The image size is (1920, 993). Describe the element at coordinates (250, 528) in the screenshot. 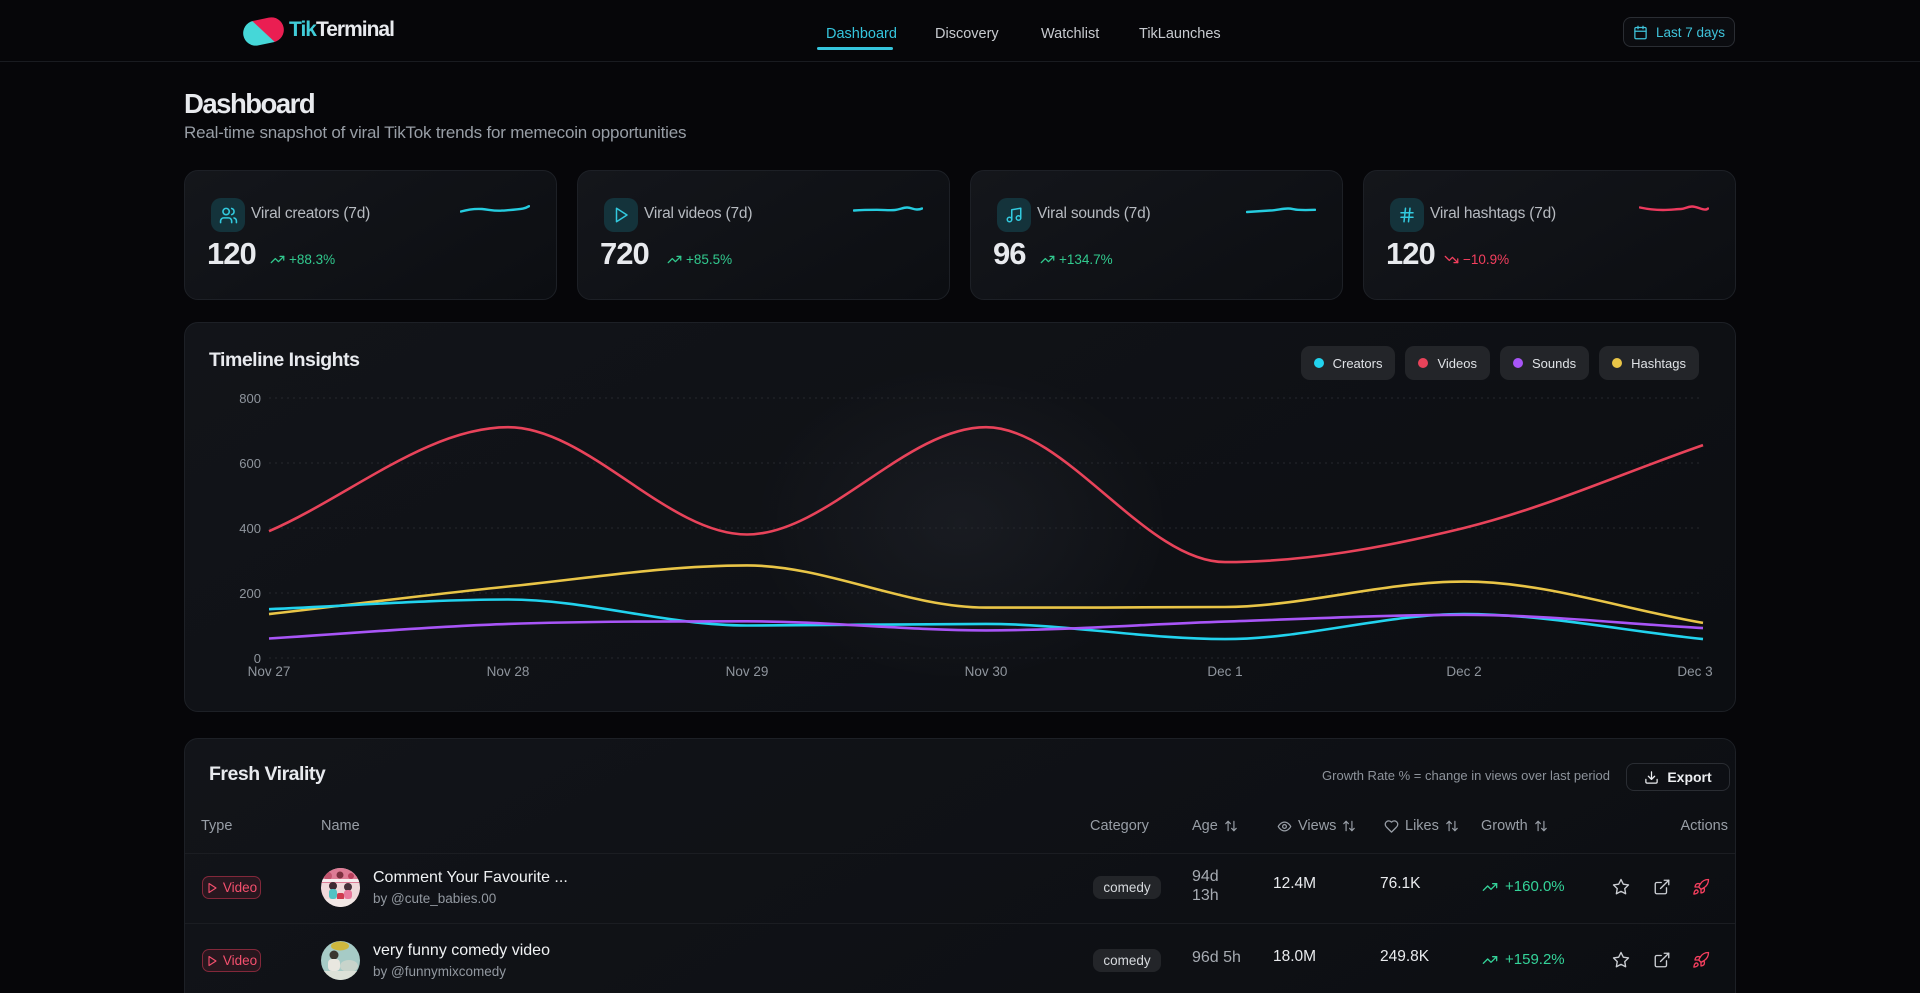

I see `svg-text: 400` at that location.